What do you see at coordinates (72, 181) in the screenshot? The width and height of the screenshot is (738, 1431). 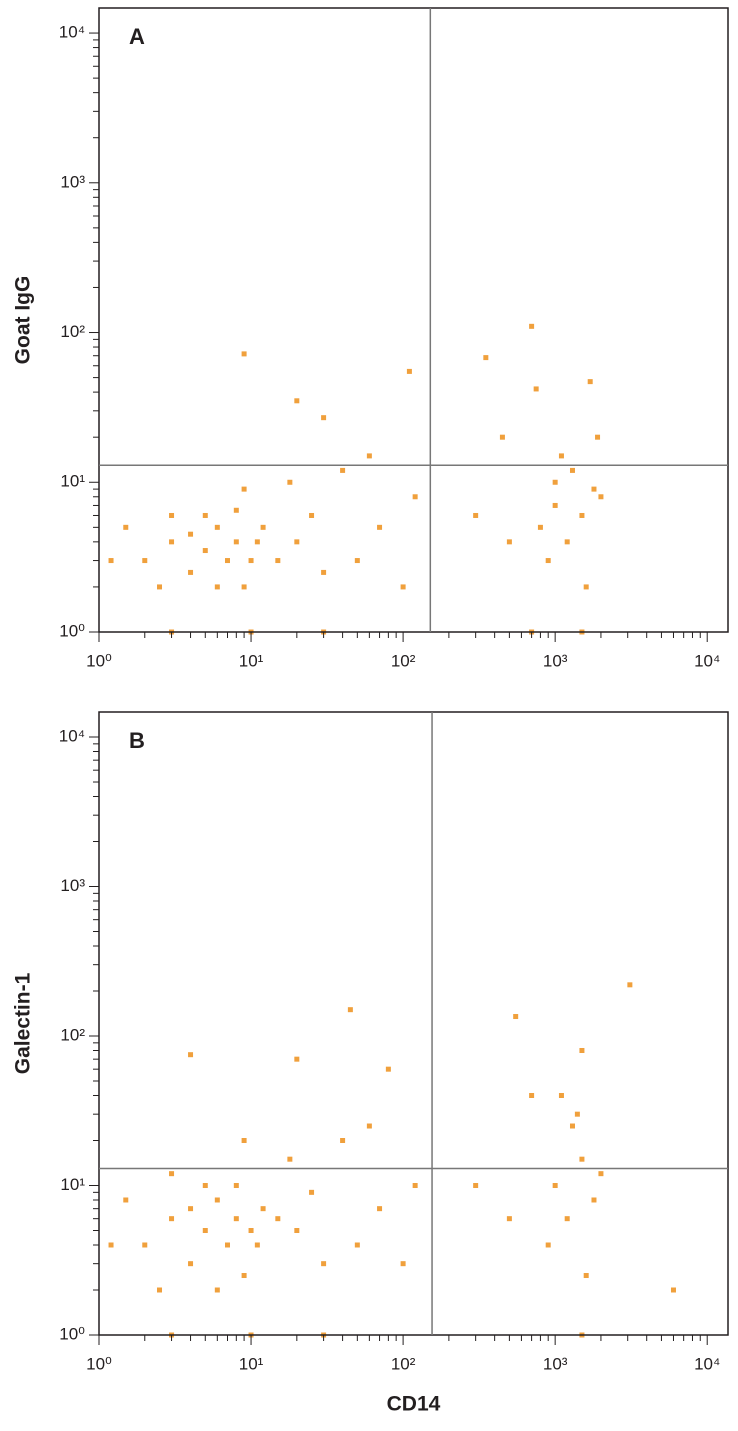 I see `y-tick-label: 10³` at bounding box center [72, 181].